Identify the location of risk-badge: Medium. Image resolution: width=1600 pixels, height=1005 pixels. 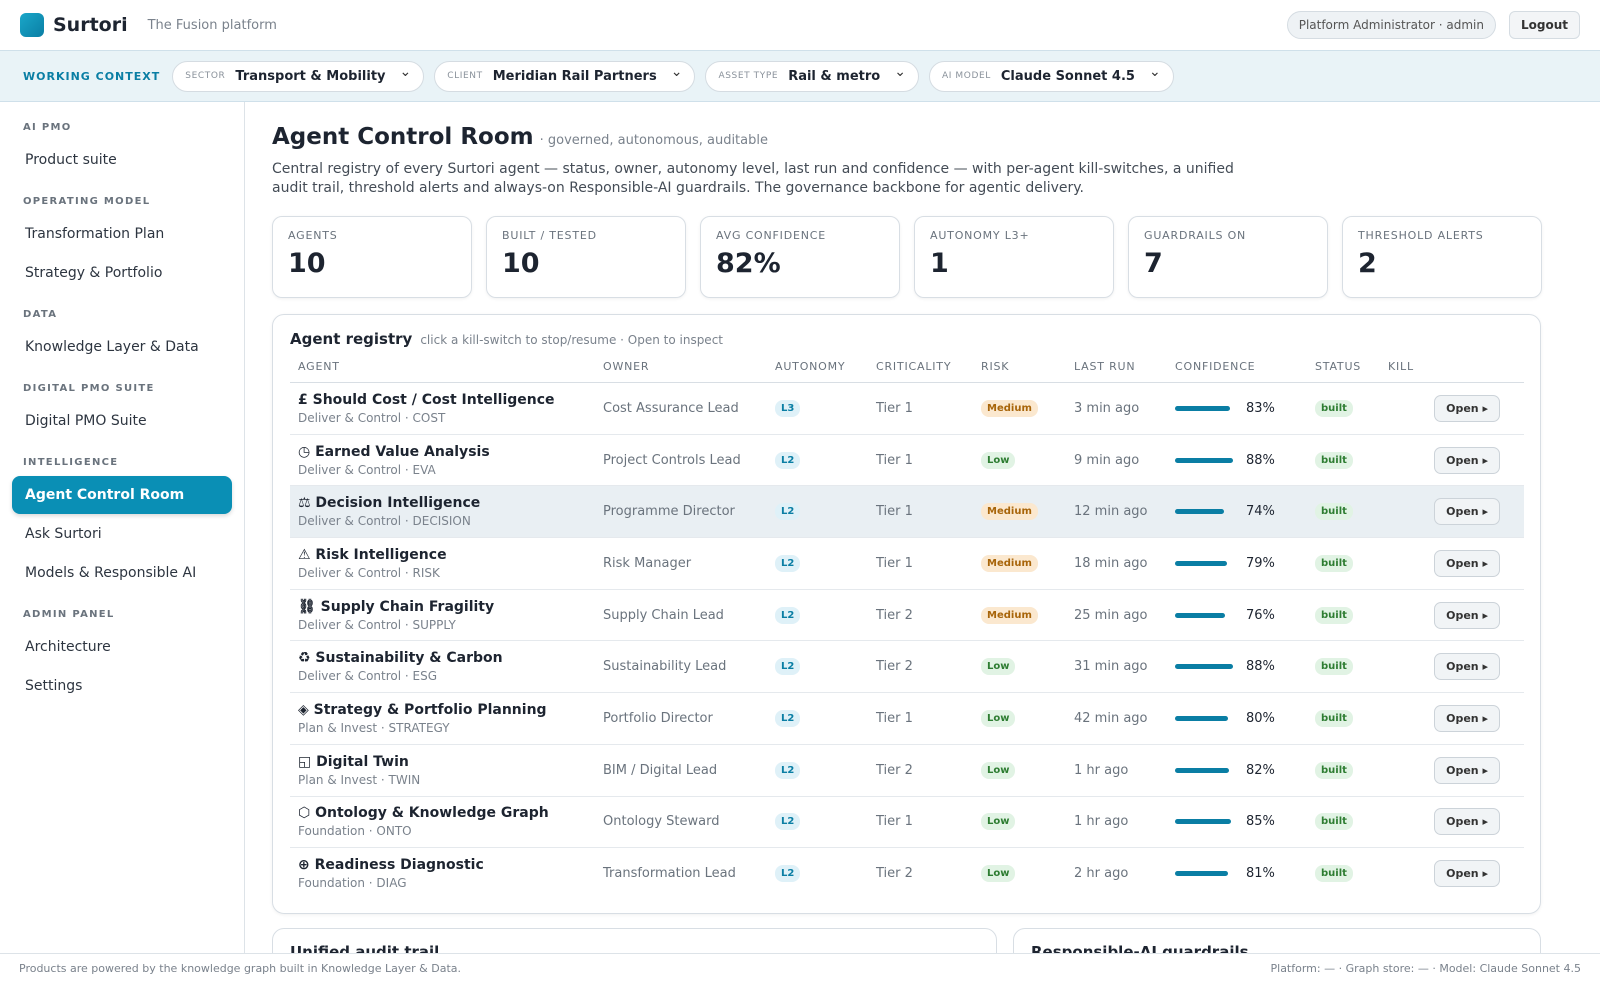
(1009, 615).